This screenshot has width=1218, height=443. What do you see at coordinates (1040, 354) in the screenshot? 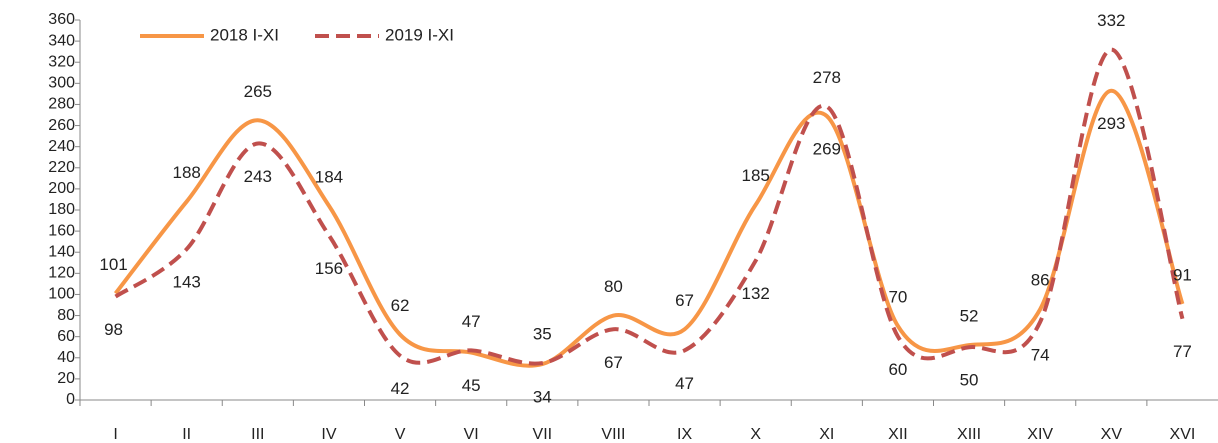
I see `data-label: 74` at bounding box center [1040, 354].